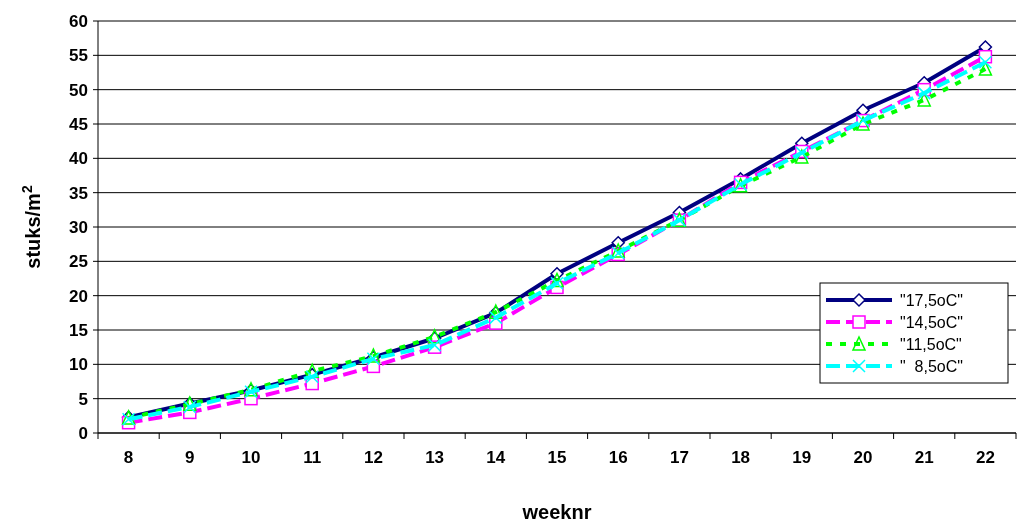 The image size is (1028, 529). What do you see at coordinates (312, 457) in the screenshot?
I see `x-tick-label: 11` at bounding box center [312, 457].